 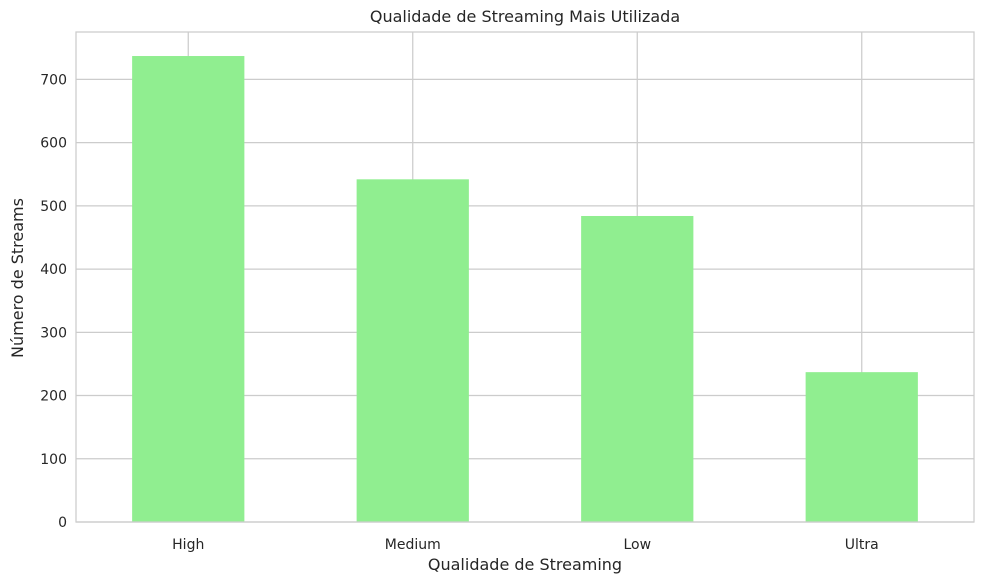 I want to click on bar-ultra, so click(x=861, y=447).